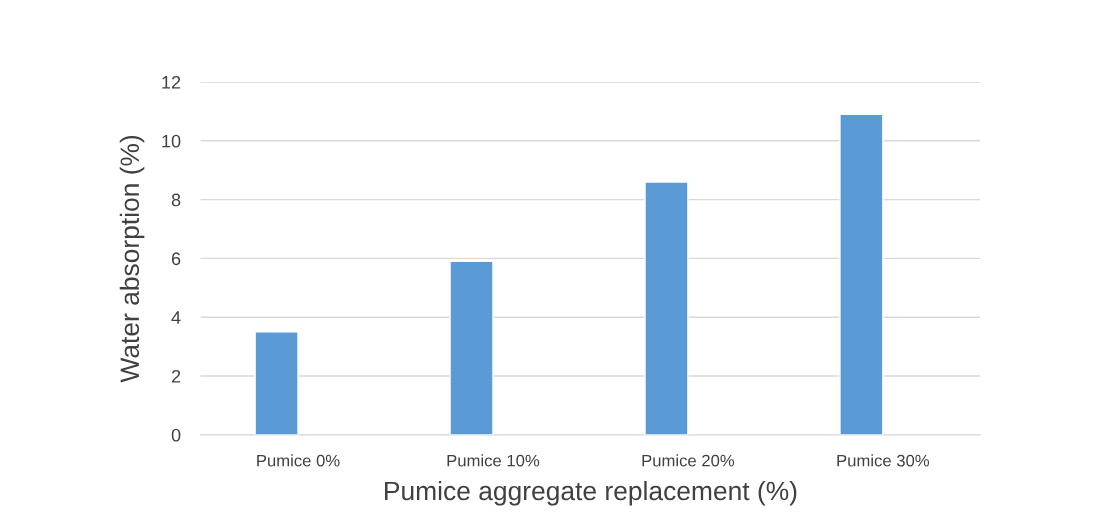  Describe the element at coordinates (176, 435) in the screenshot. I see `y-tick-label: 0` at that location.